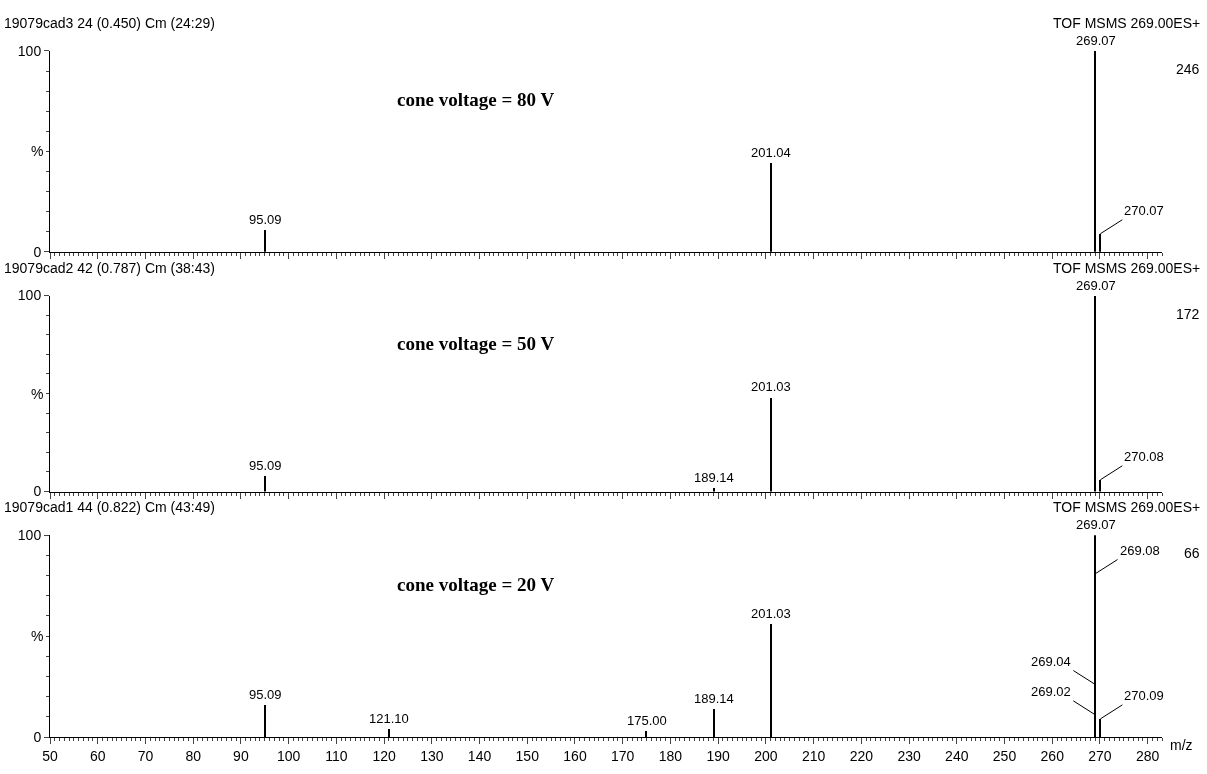 The width and height of the screenshot is (1207, 774). I want to click on annotation: 201.04, so click(771, 152).